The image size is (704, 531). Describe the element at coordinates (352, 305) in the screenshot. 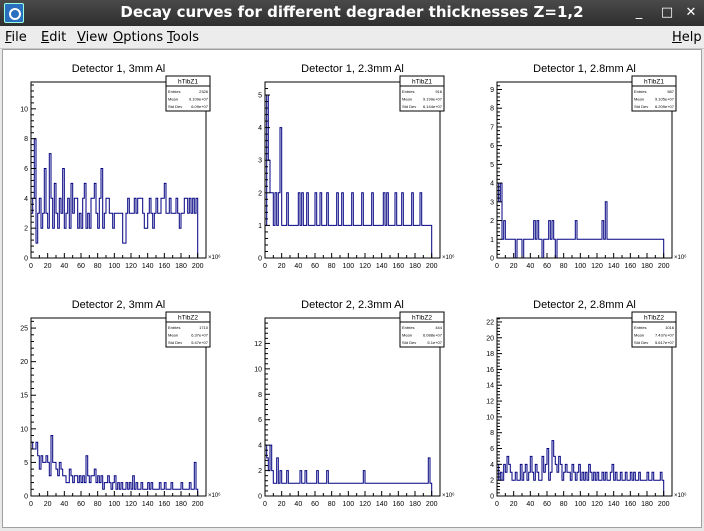

I see `panel-title: Detector 2, 2.3mm Al` at that location.